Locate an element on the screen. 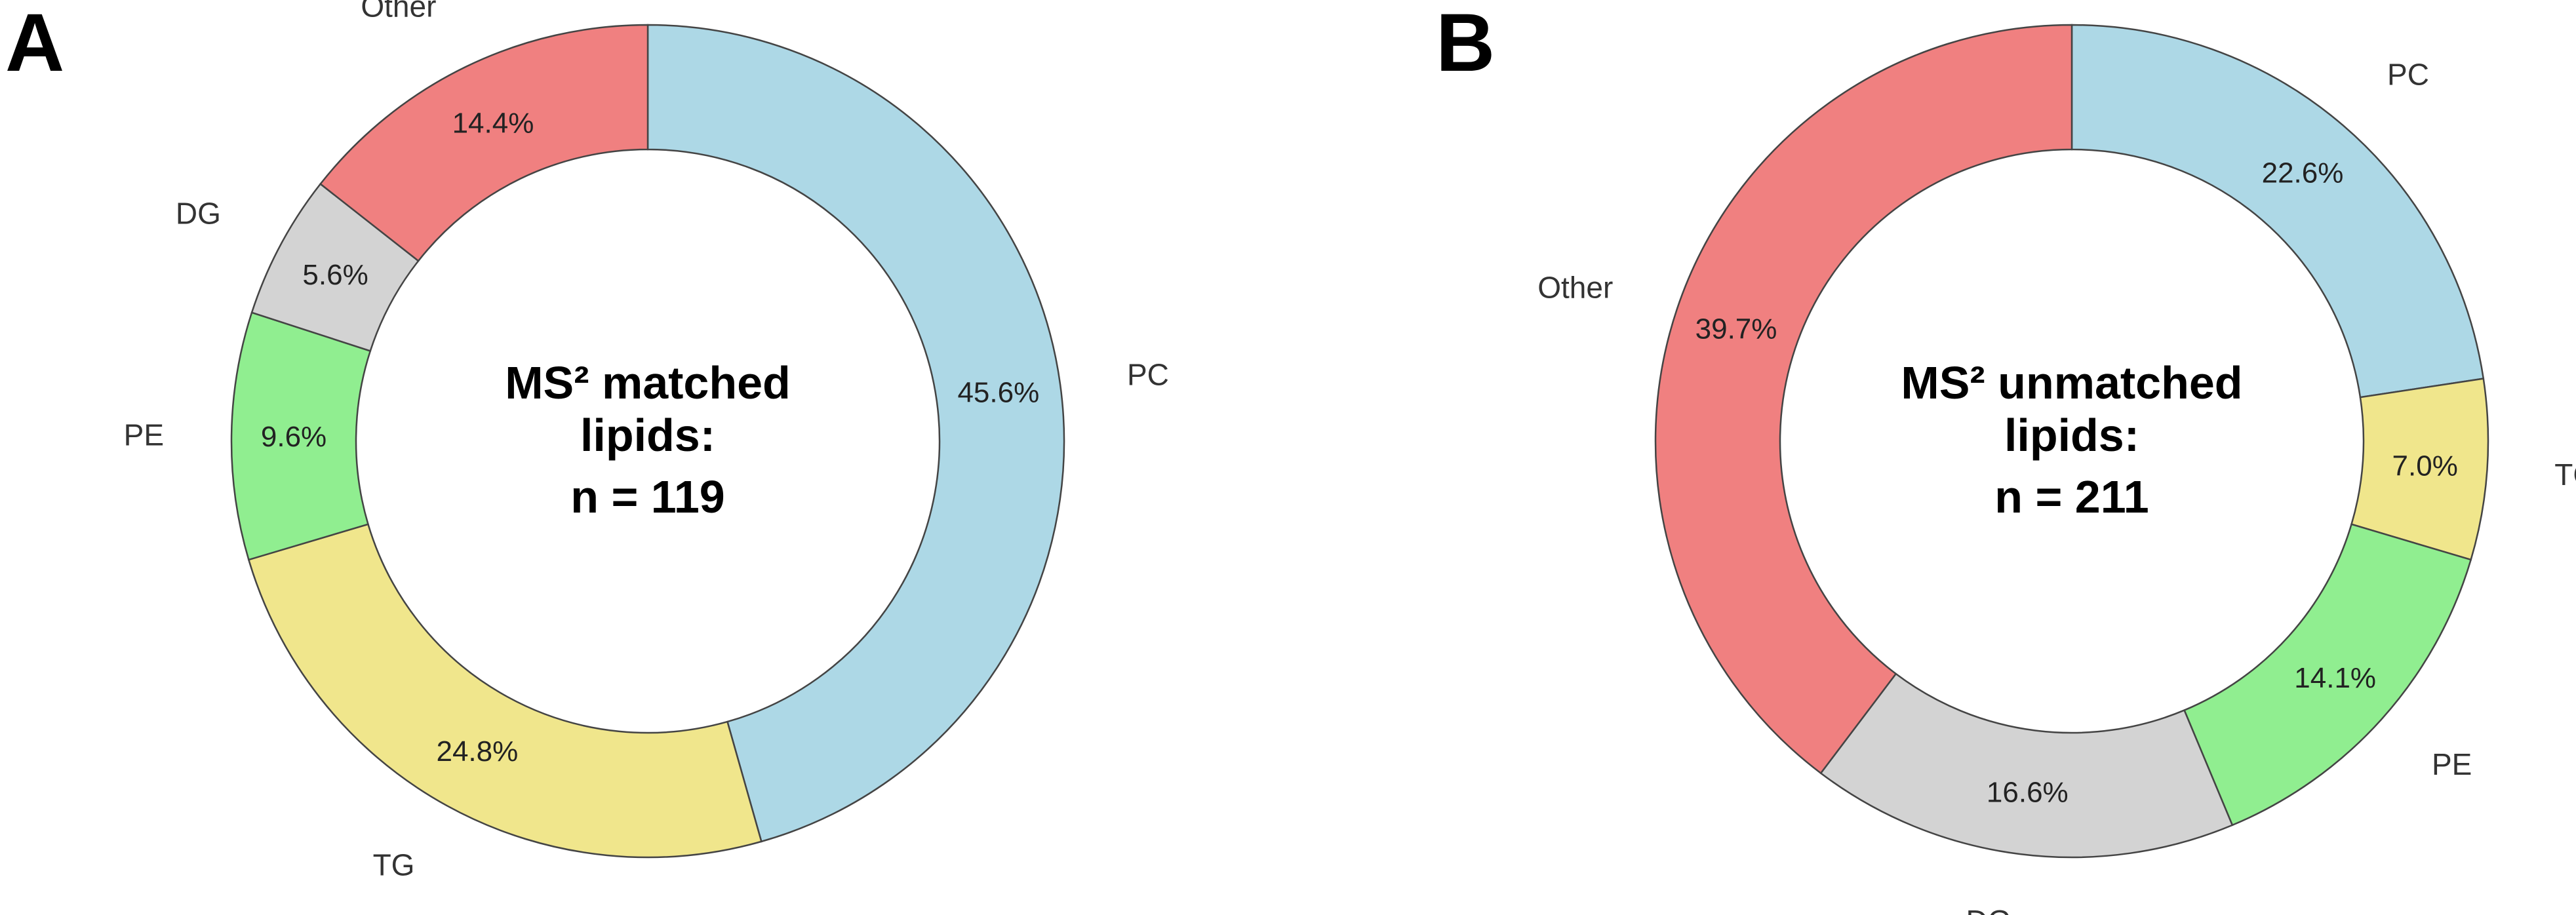 The width and height of the screenshot is (2576, 915). panel-letter-b: B is located at coordinates (1465, 44).